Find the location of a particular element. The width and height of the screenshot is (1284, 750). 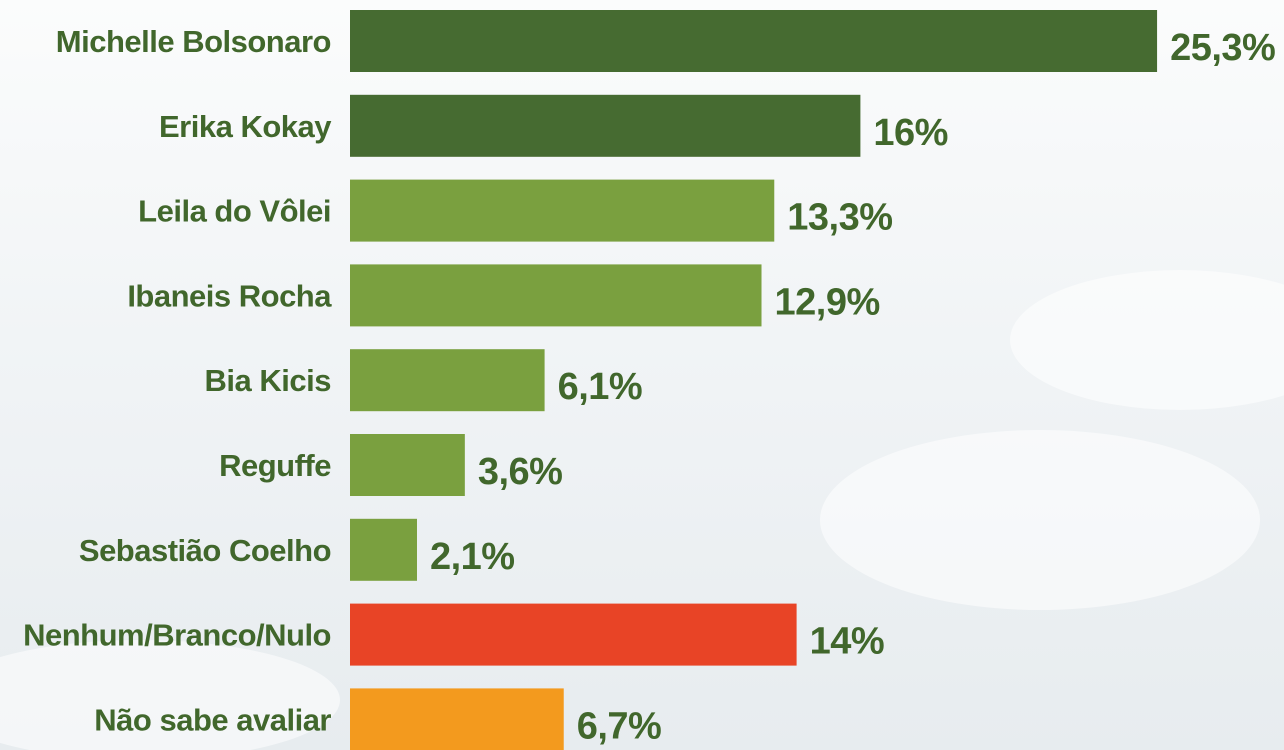

value-label-2: 13,3% is located at coordinates (839, 218).